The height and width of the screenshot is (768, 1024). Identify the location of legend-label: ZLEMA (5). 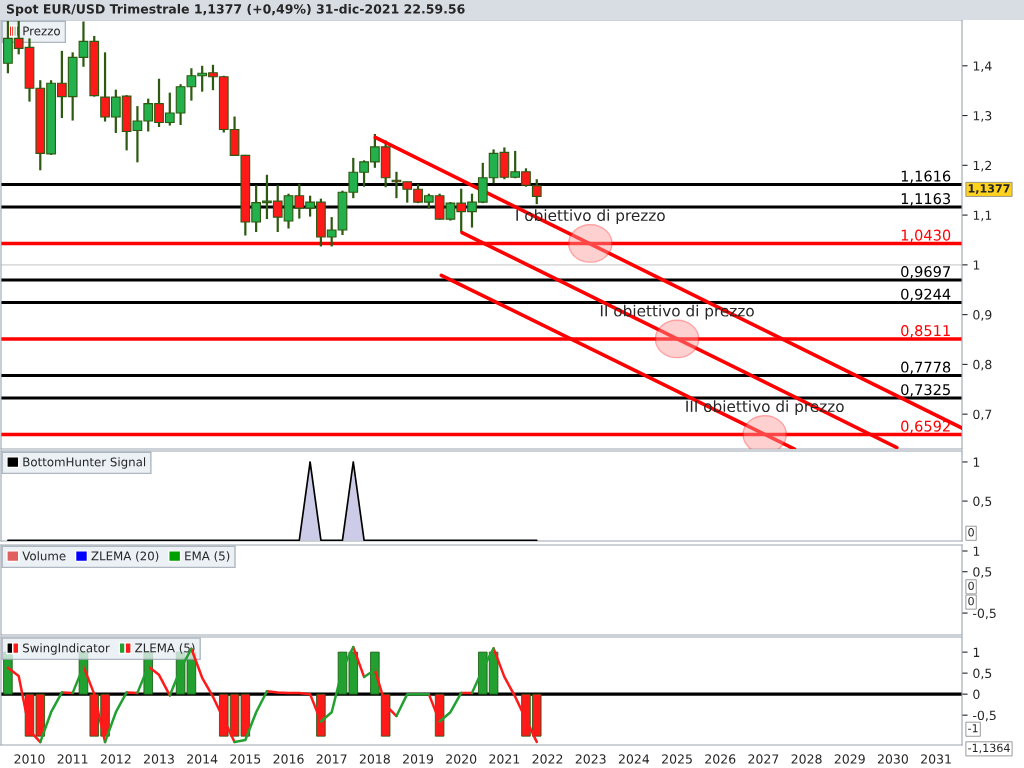
(165, 648).